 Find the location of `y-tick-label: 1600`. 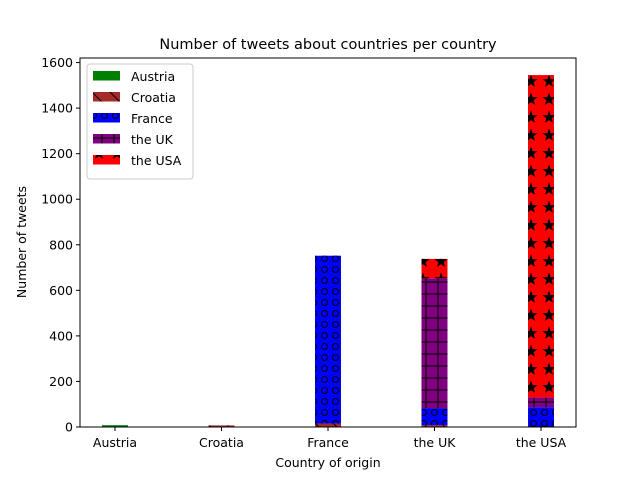

y-tick-label: 1600 is located at coordinates (57, 62).